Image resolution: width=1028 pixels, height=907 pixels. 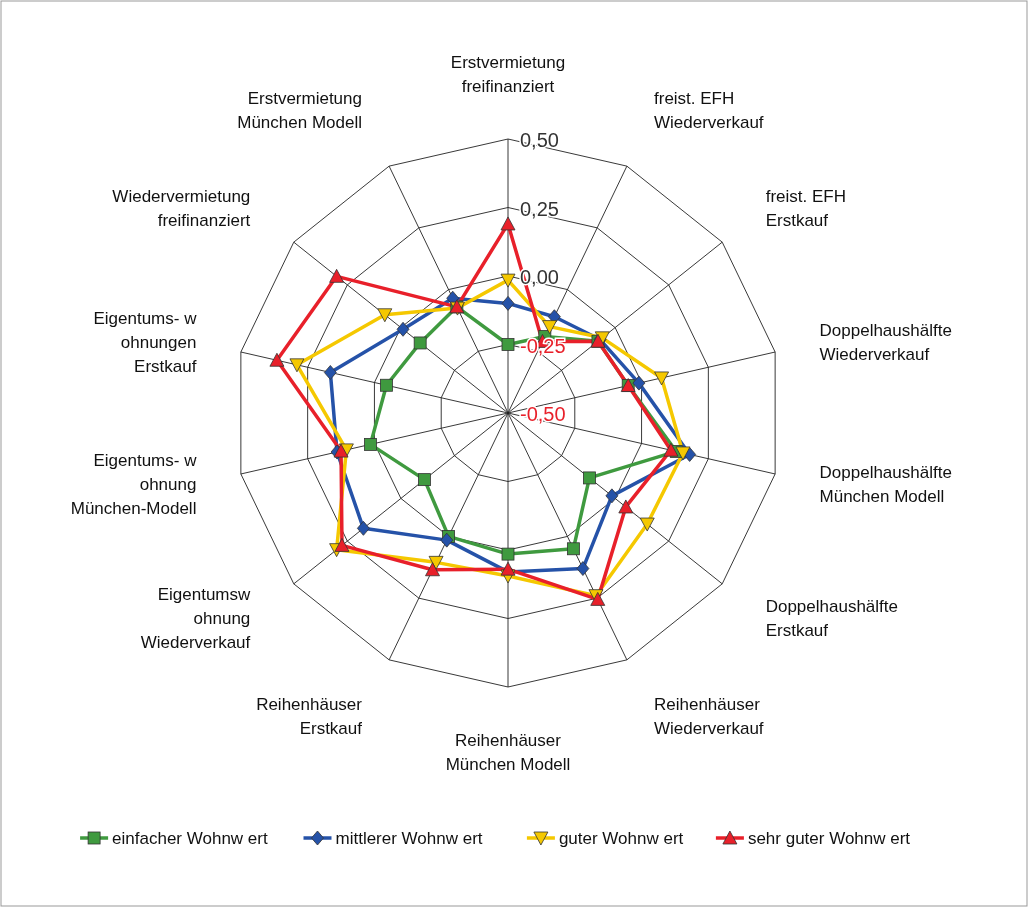 What do you see at coordinates (181, 208) in the screenshot?
I see `spoke-label: Wiedervermietung freifinanziert` at bounding box center [181, 208].